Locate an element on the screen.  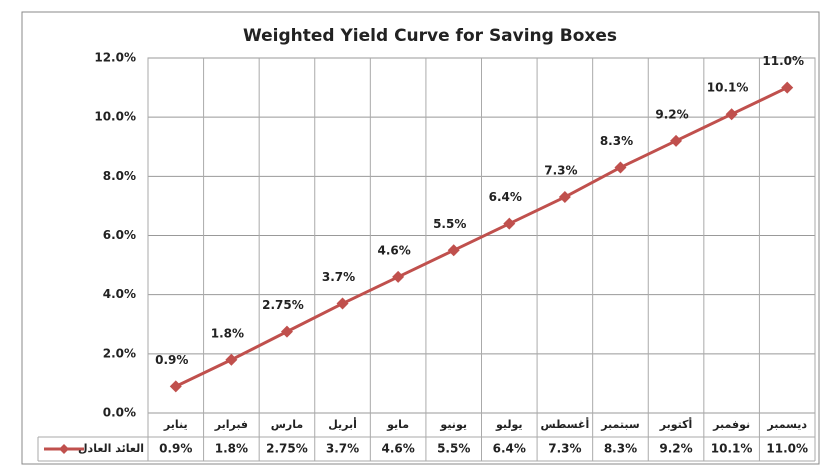
x-tick-label: يناير is located at coordinates (175, 424).